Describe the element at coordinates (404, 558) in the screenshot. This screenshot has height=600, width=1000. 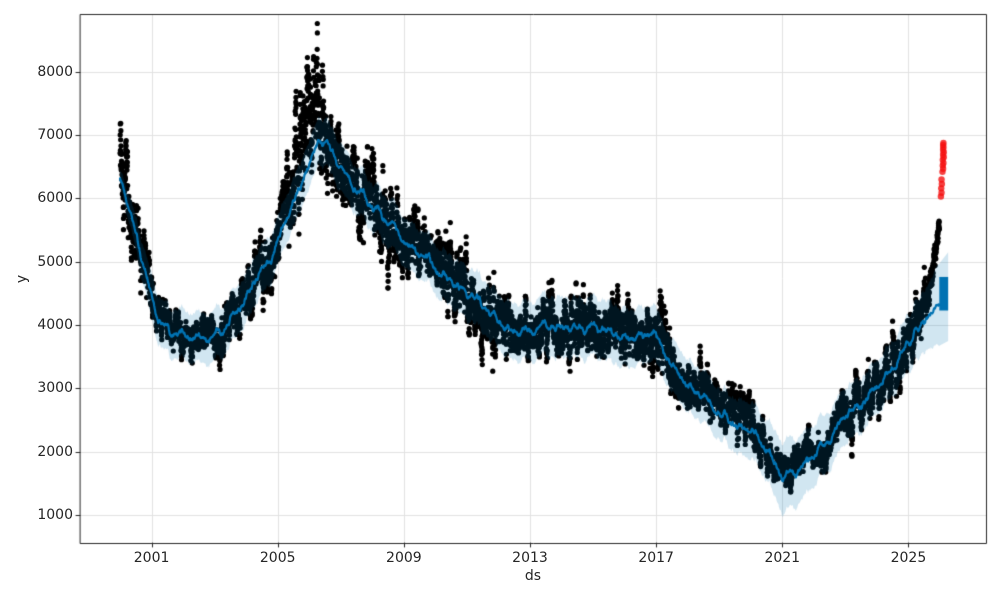
I see `x-tick-label: 2009` at that location.